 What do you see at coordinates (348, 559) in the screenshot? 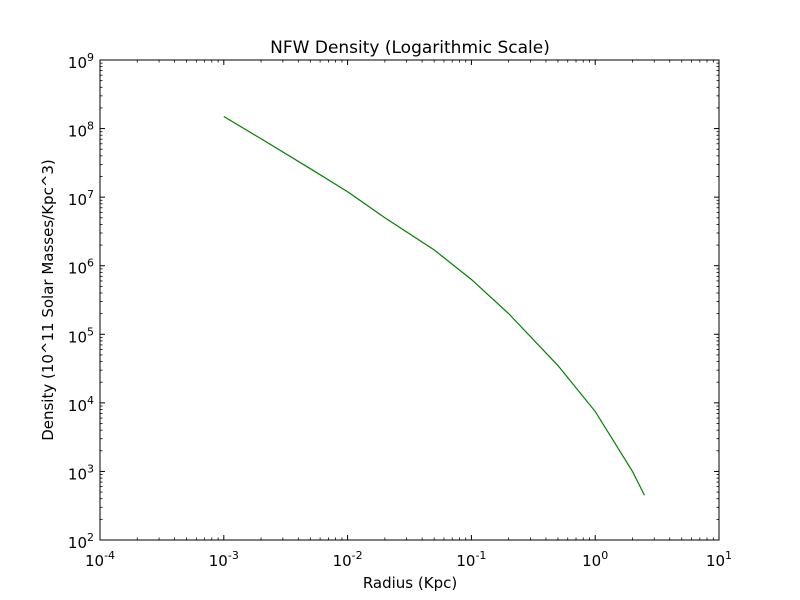
I see `x-tick-label: 10⁻²` at bounding box center [348, 559].